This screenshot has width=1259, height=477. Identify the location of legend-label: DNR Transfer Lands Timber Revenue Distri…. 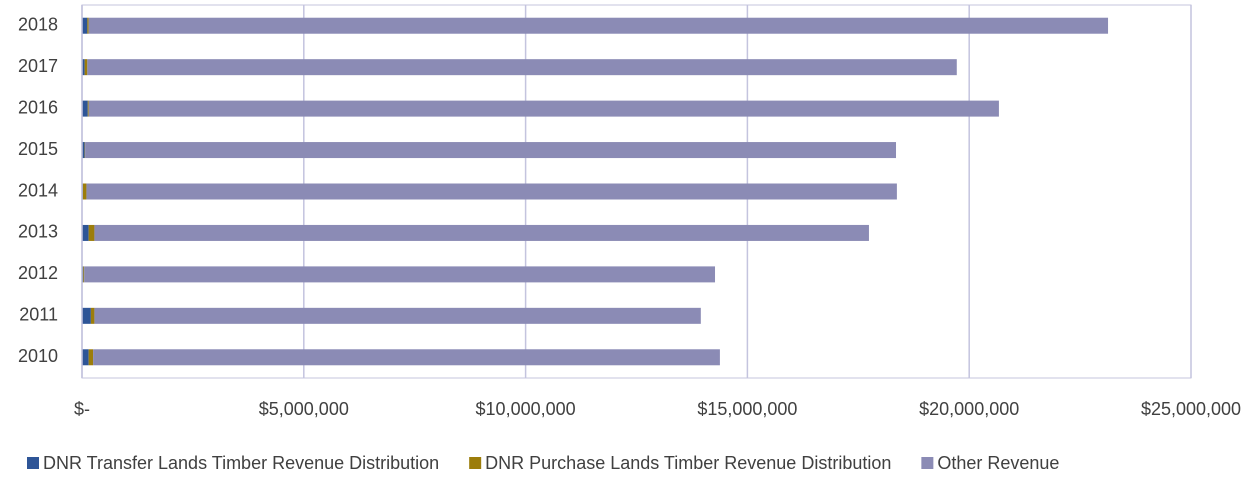
(241, 463).